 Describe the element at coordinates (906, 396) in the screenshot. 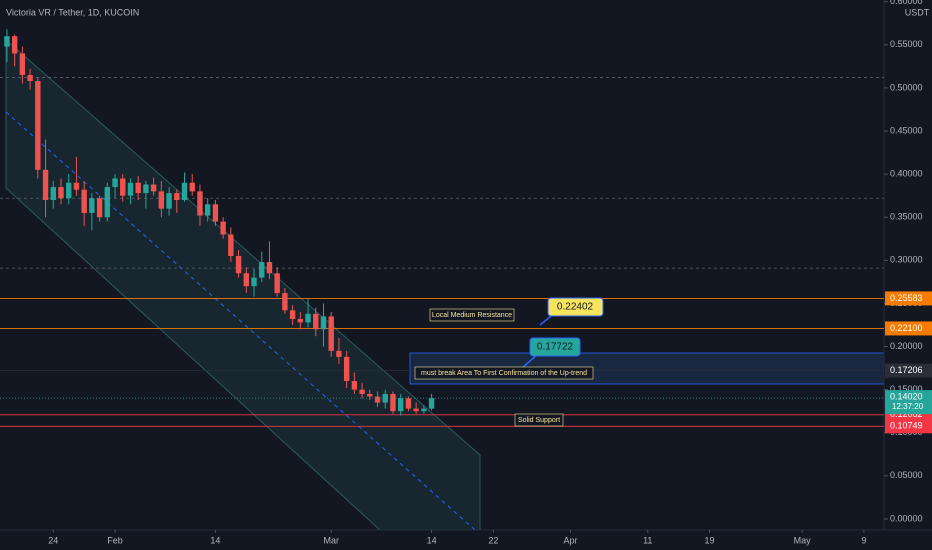

I see `last-price-label: 0.14020` at that location.